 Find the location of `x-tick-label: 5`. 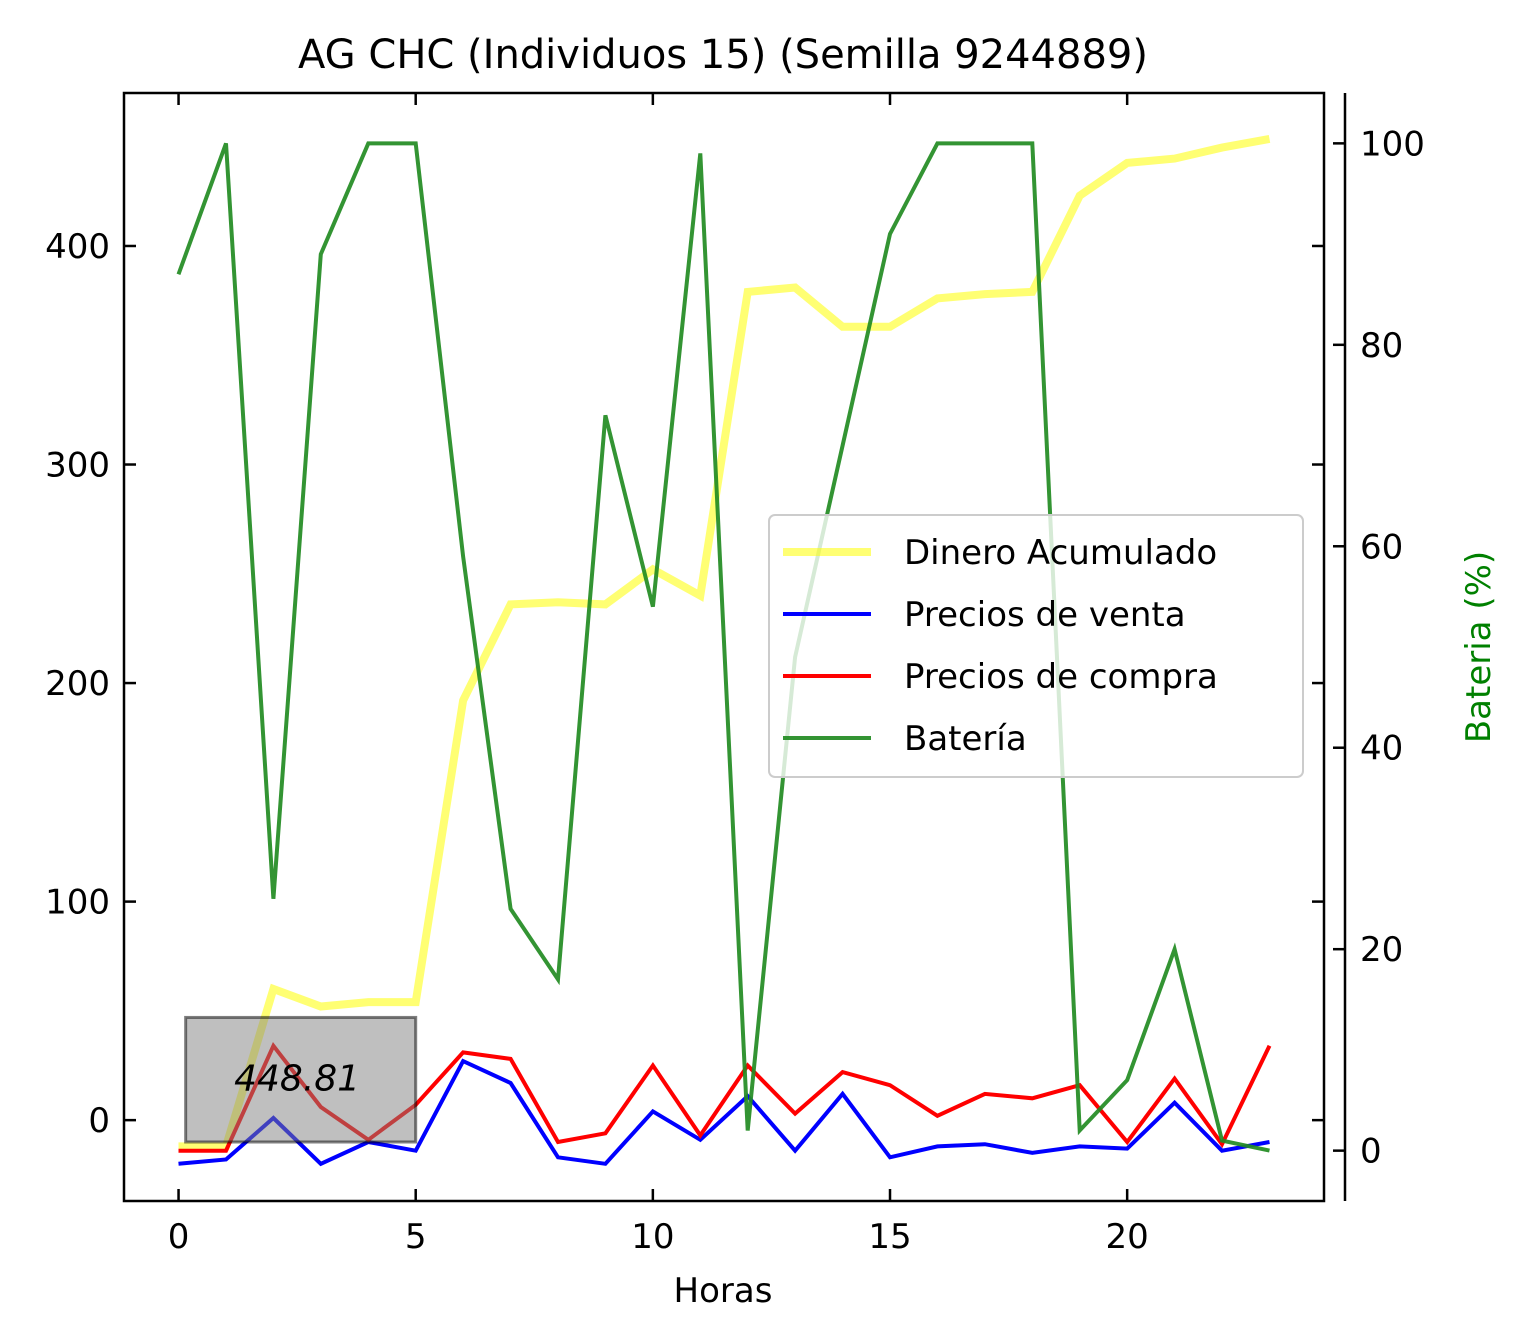

x-tick-label: 5 is located at coordinates (416, 1237).